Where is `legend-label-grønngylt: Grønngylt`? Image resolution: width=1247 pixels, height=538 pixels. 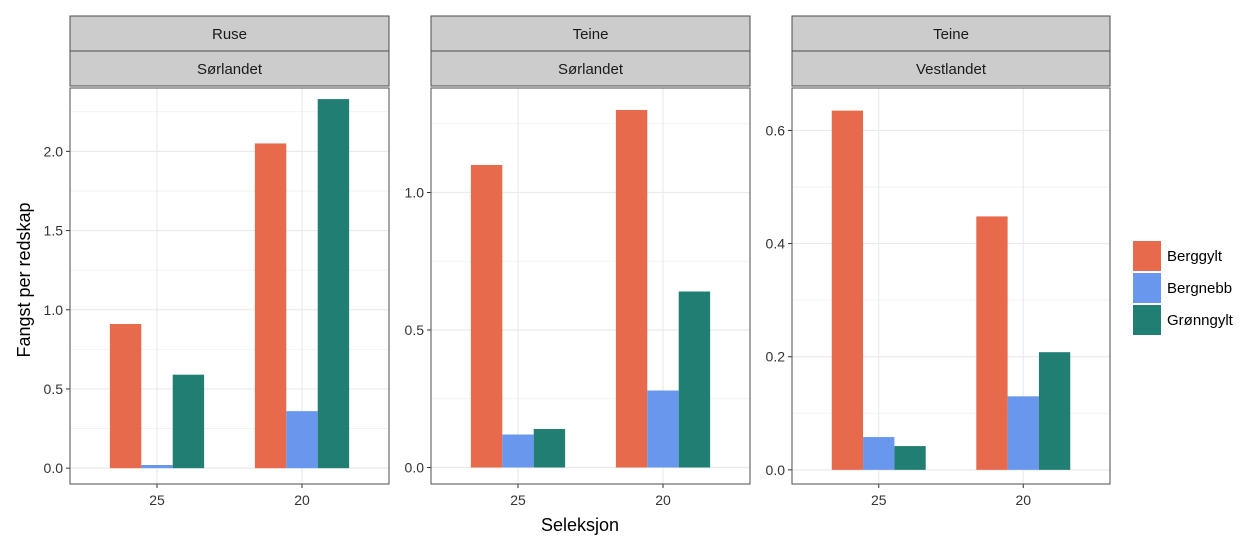
legend-label-grønngylt: Grønngylt is located at coordinates (1200, 320).